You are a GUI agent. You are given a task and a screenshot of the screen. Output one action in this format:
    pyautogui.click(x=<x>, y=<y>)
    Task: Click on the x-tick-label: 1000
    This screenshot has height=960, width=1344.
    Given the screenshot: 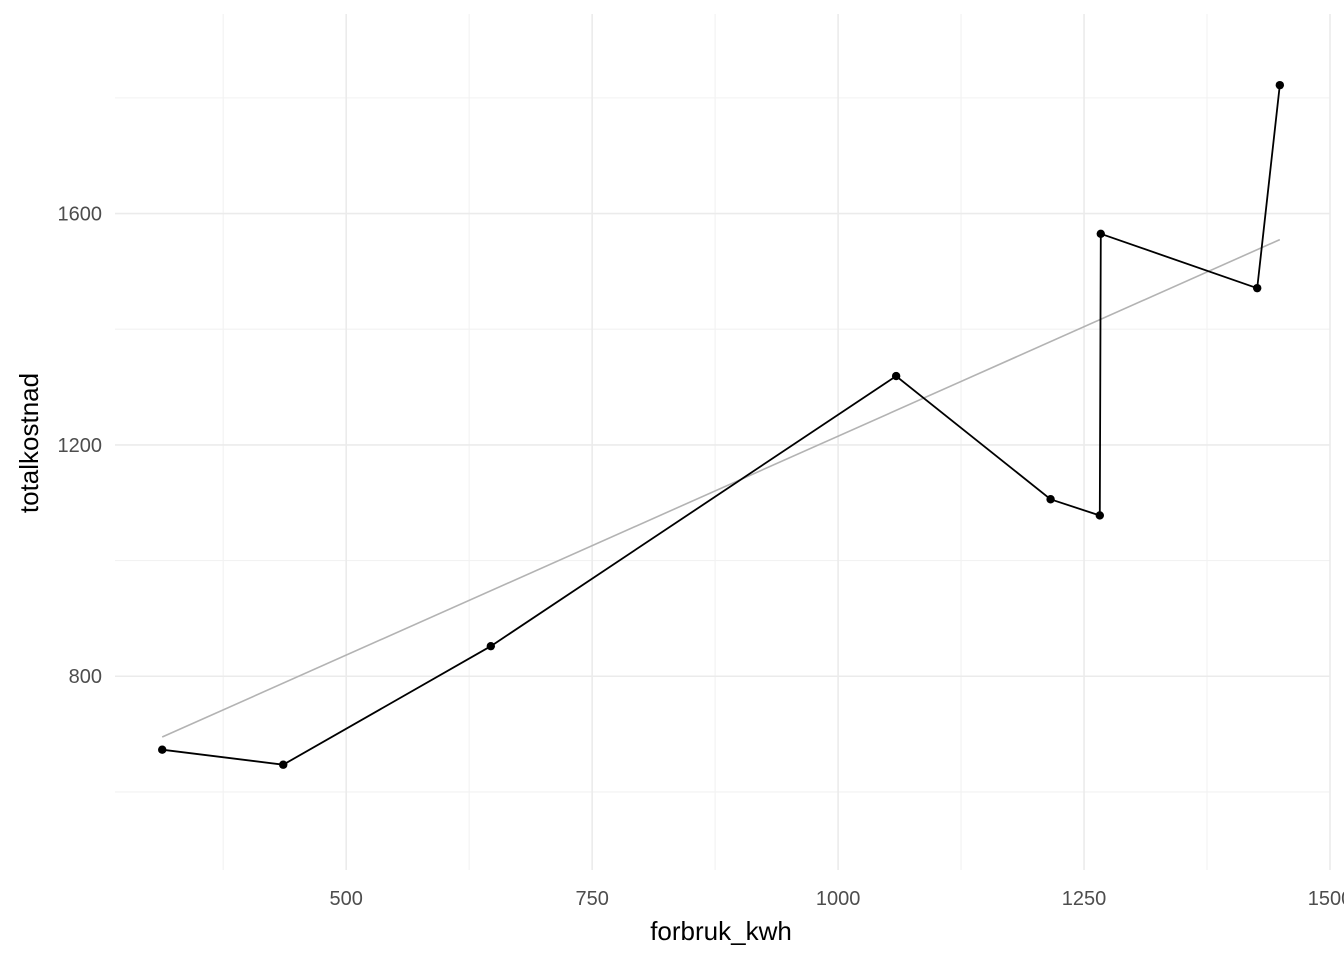 What is the action you would take?
    pyautogui.click(x=838, y=899)
    